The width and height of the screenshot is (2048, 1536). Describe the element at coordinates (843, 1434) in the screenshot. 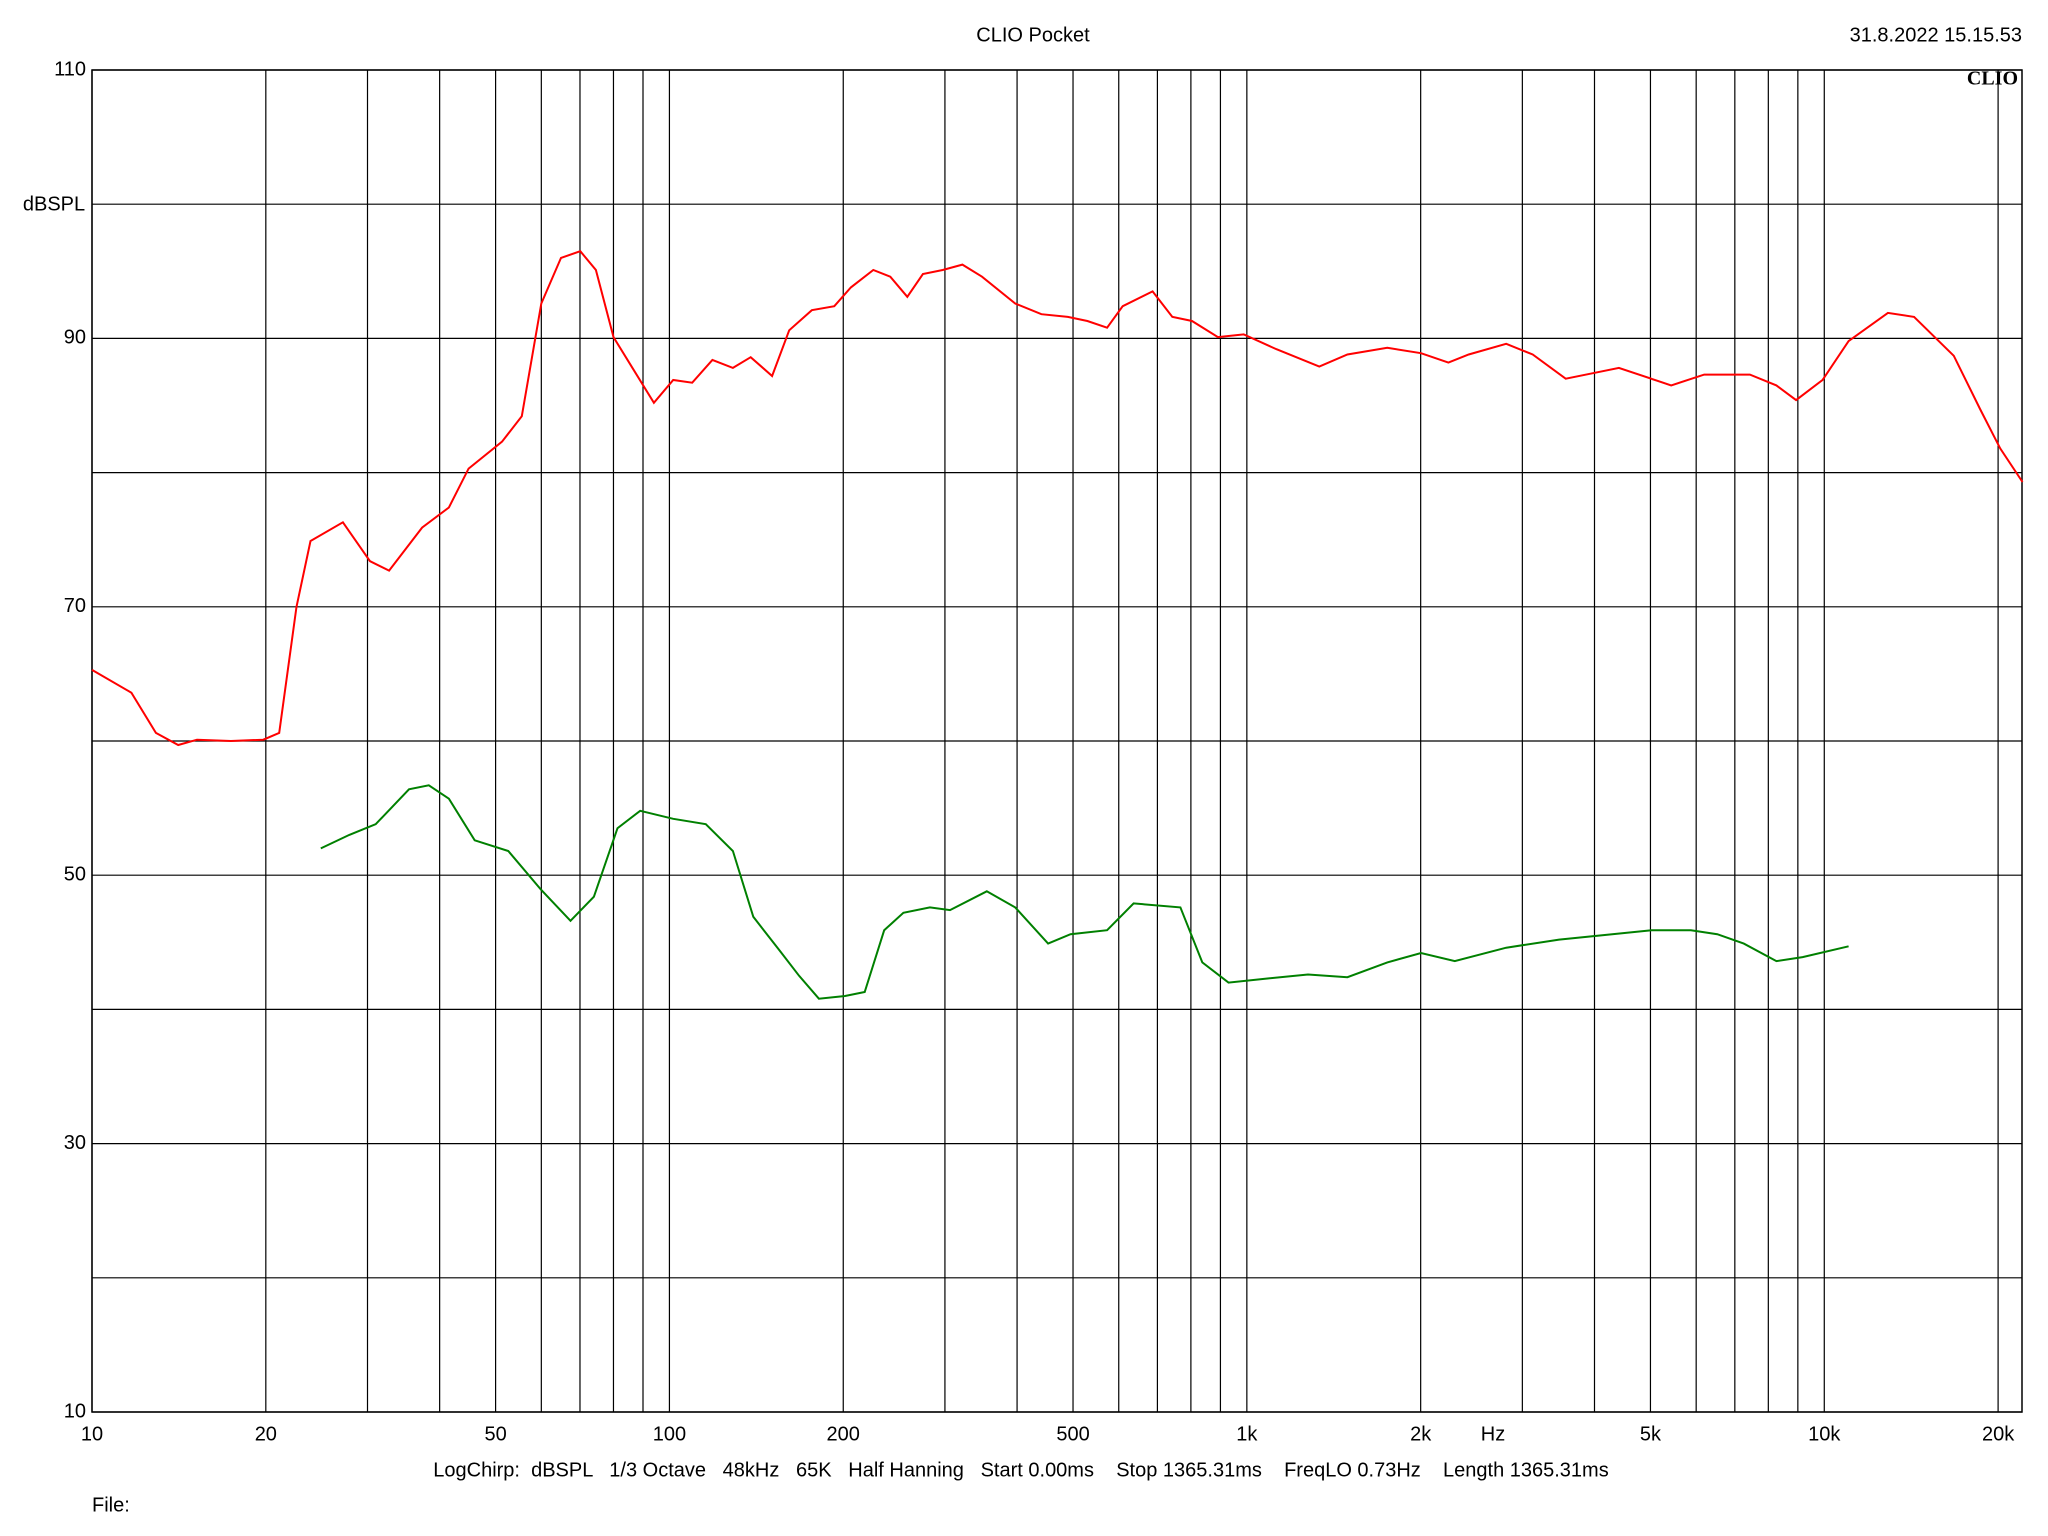

I see `x-tick-label: 200` at that location.